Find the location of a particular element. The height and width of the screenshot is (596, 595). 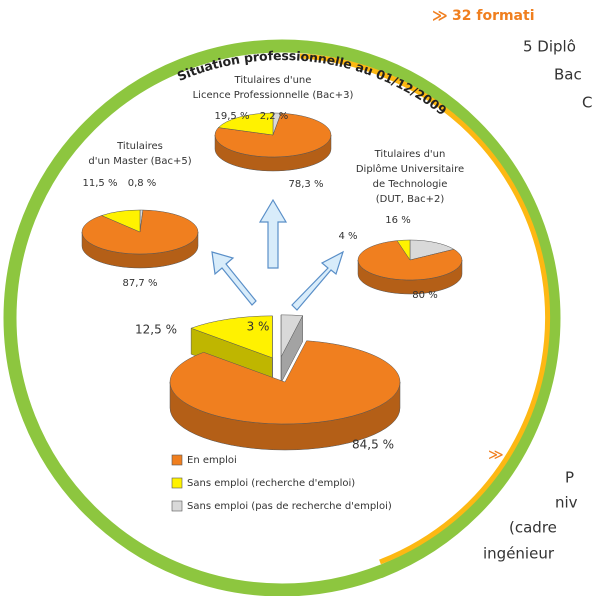

value-label: 80 % is located at coordinates (424, 295).